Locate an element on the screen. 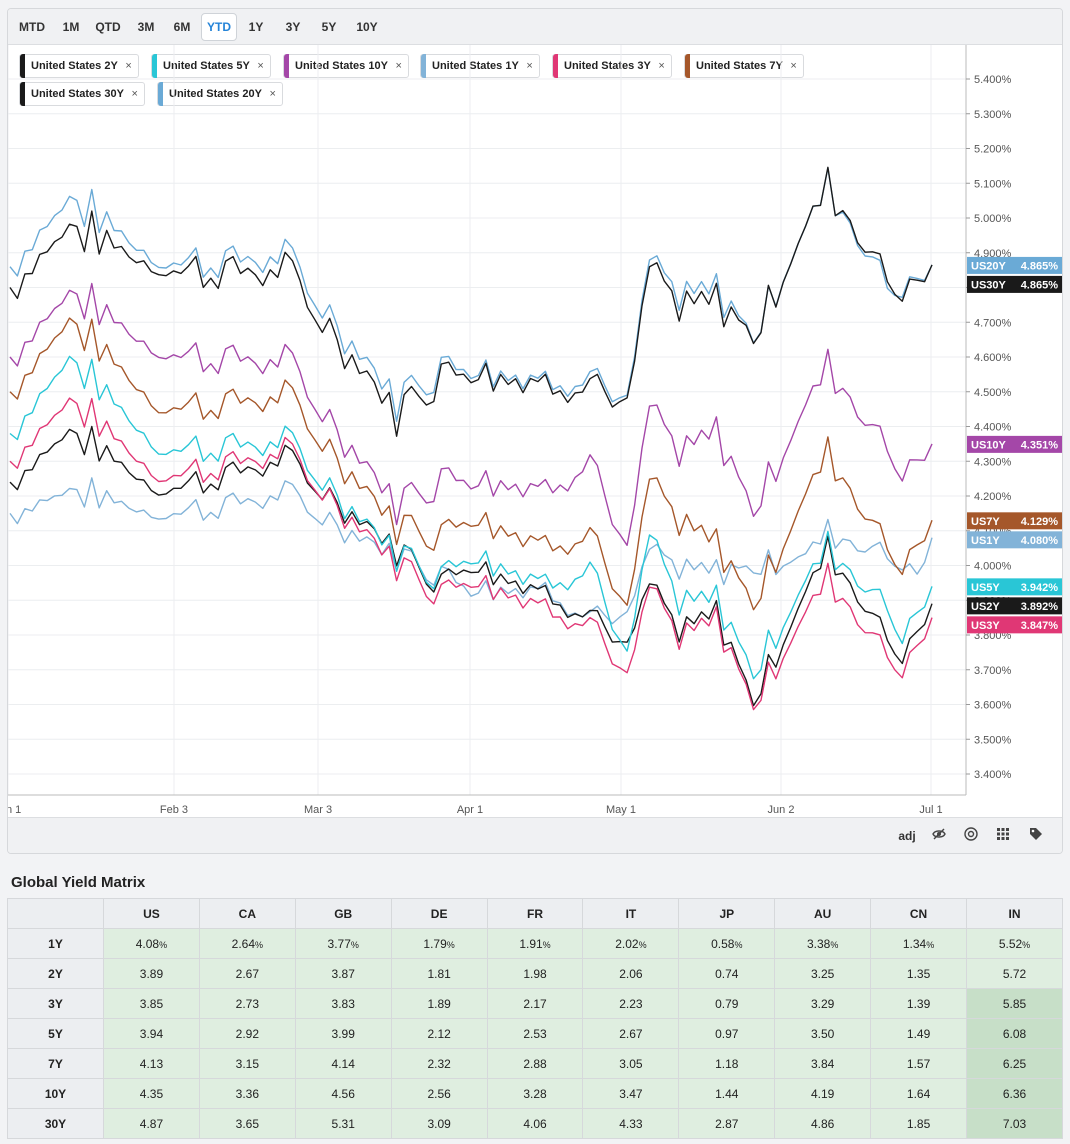 The width and height of the screenshot is (1070, 1144). matrix-cell: 2.73 is located at coordinates (247, 1003).